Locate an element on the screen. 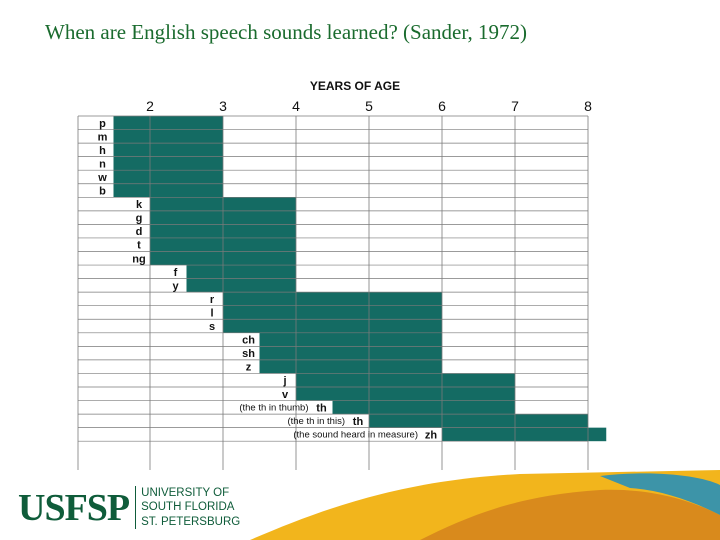 The height and width of the screenshot is (540, 720). logo-line-3: ST. PETERSBURG is located at coordinates (191, 521).